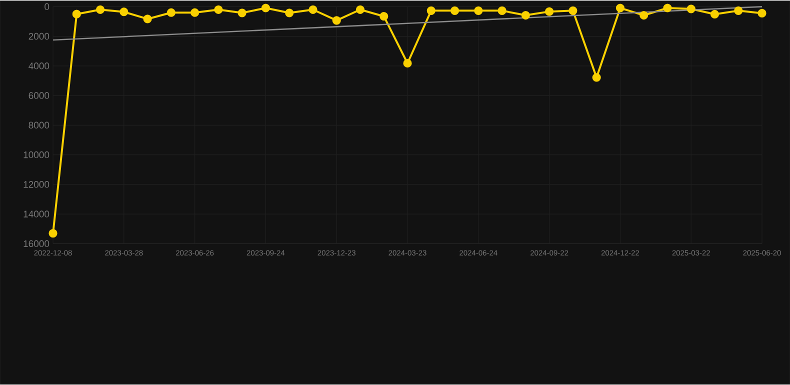 Image resolution: width=790 pixels, height=385 pixels. I want to click on y-tick-label: 10000, so click(37, 155).